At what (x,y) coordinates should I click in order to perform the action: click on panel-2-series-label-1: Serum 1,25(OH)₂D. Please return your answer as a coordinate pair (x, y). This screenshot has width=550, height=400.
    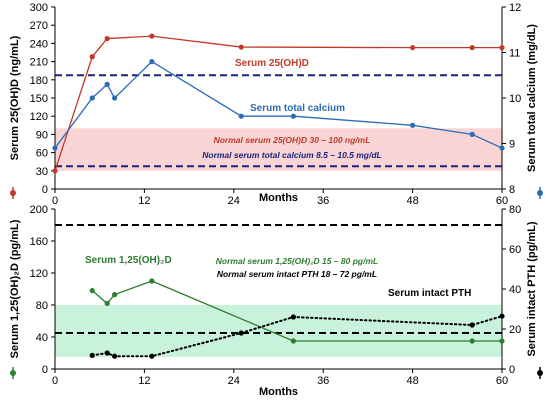
    Looking at the image, I should click on (128, 260).